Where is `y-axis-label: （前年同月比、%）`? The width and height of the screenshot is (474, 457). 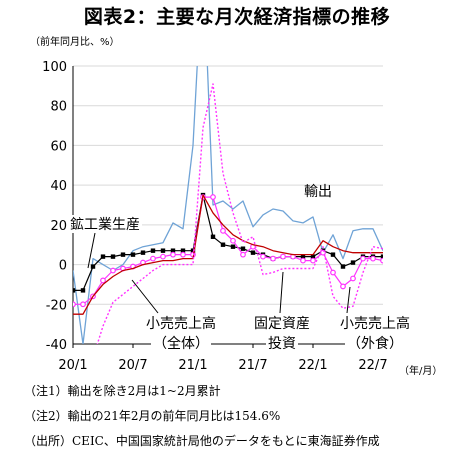 y-axis-label: （前年同月比、%） is located at coordinates (75, 41).